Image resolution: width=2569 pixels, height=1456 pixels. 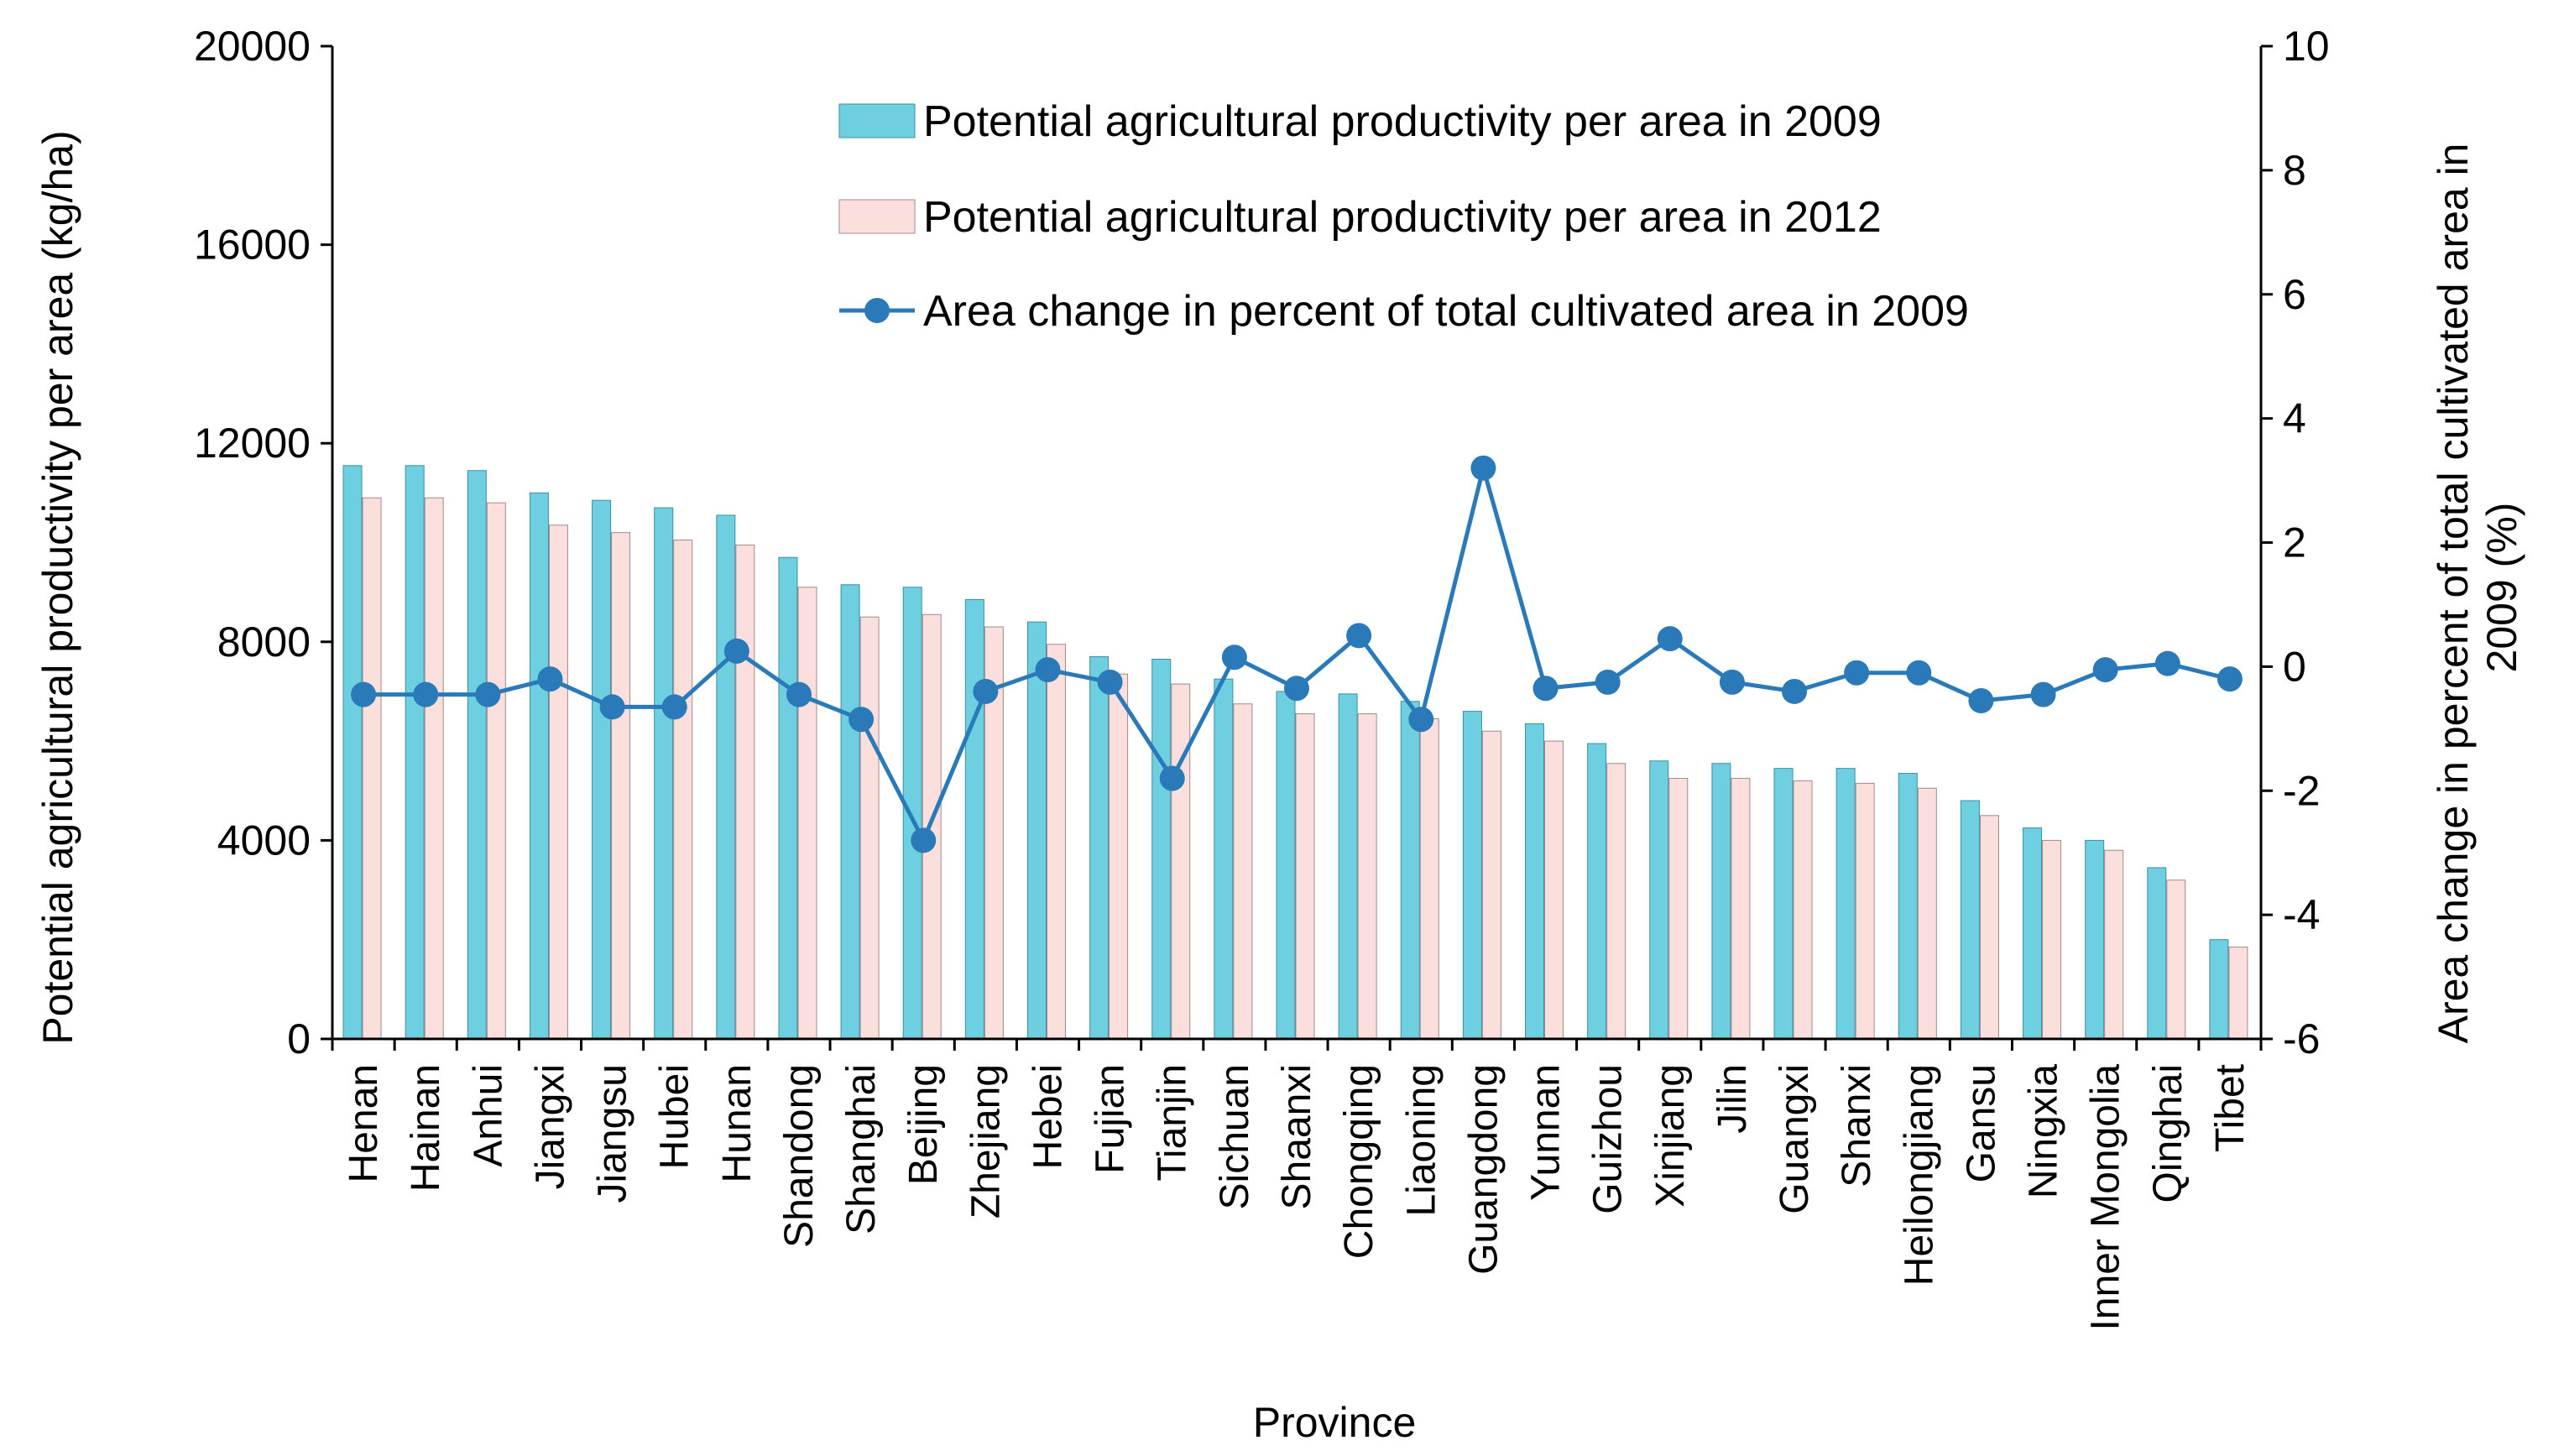 I want to click on y-right-tick-label: 4, so click(x=2294, y=418).